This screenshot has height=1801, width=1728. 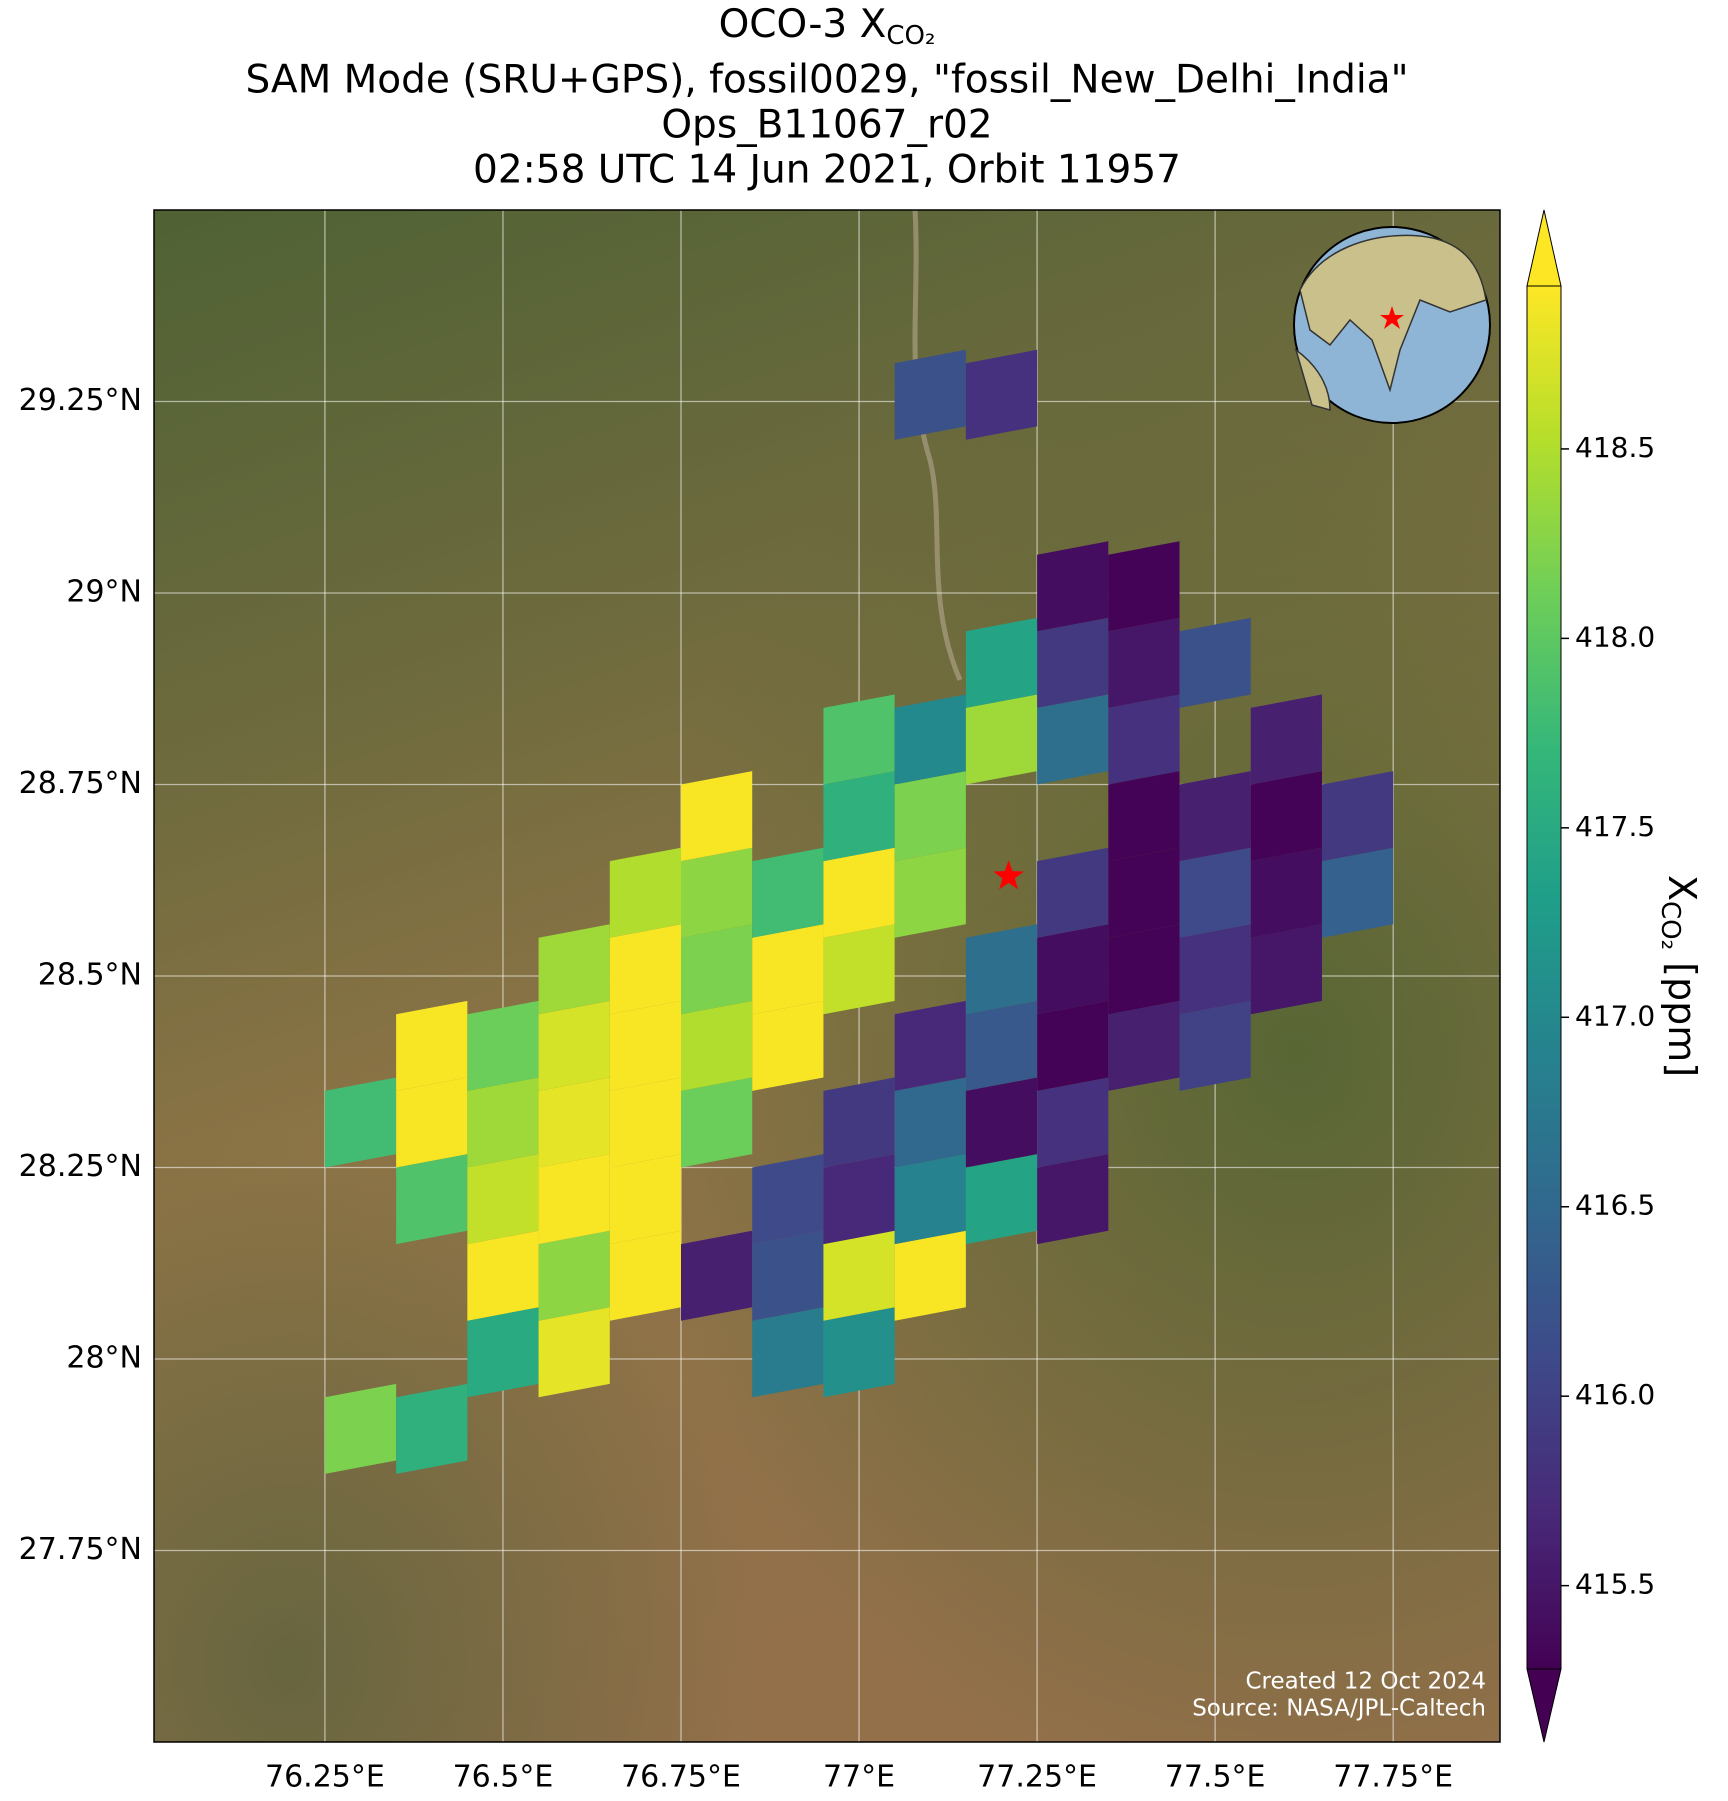 I want to click on globe-land, so click(x=1312, y=379).